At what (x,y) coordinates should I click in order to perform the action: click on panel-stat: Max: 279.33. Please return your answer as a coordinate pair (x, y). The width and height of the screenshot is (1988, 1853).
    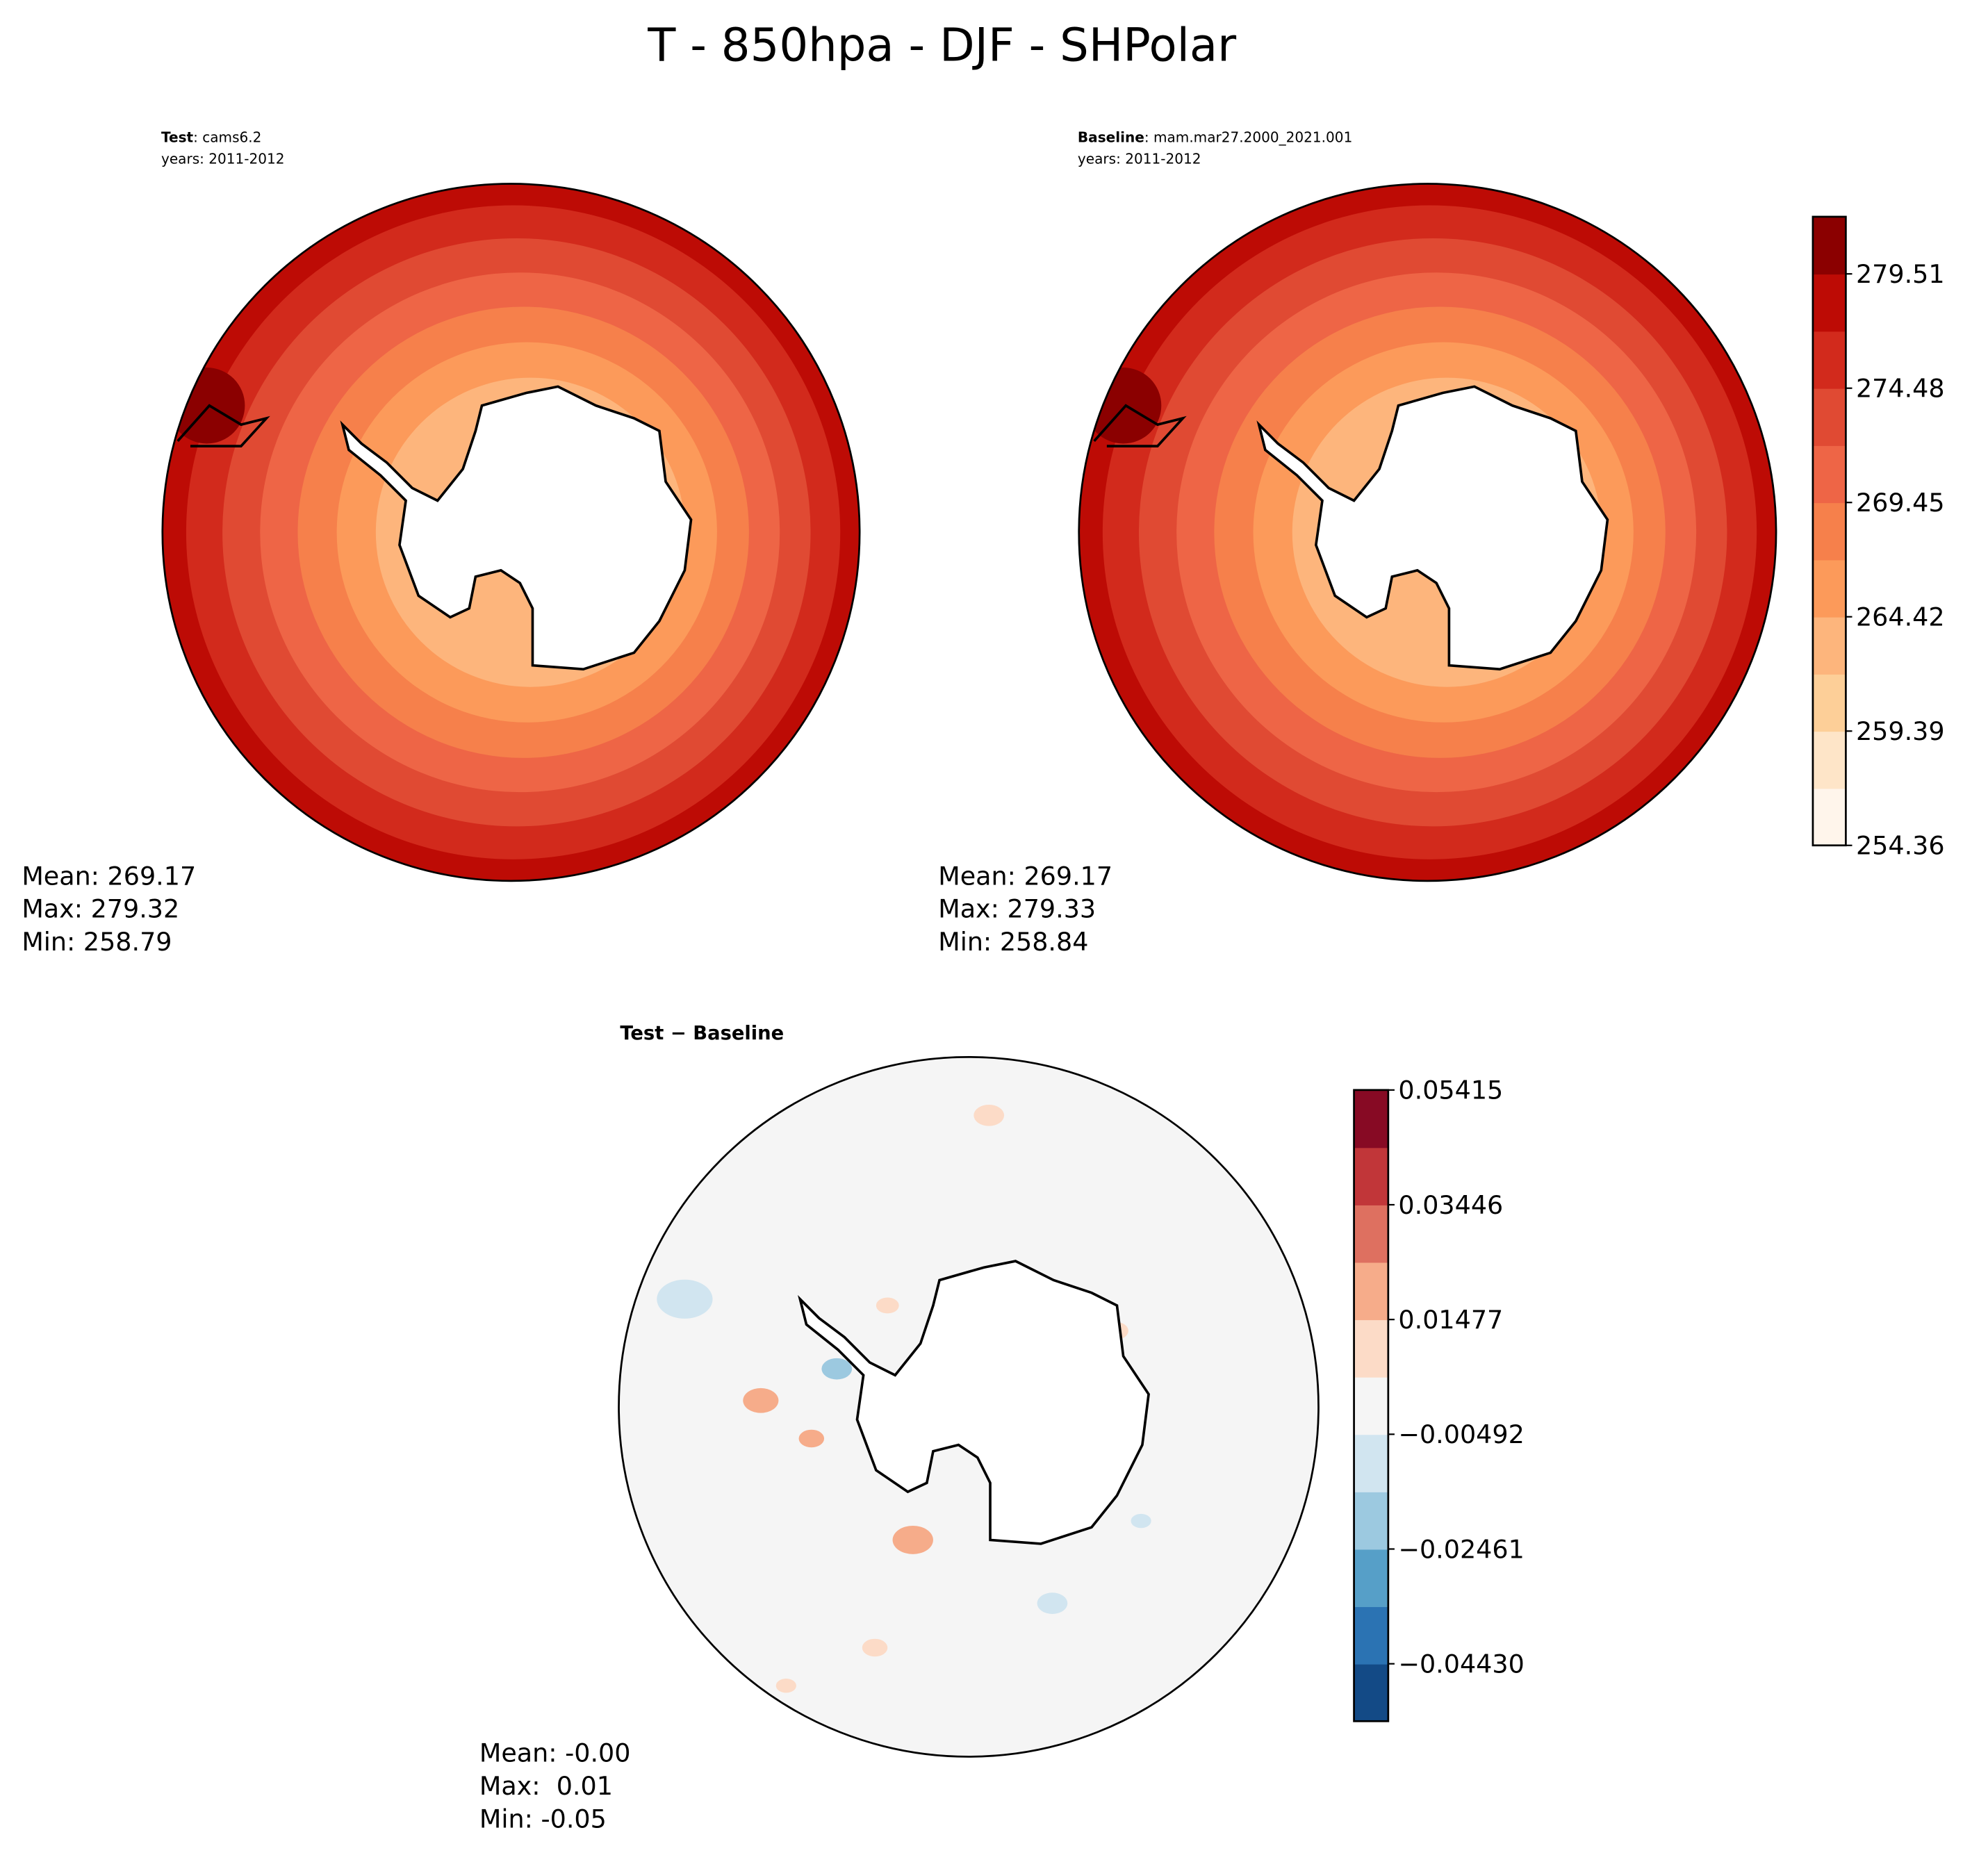
    Looking at the image, I should click on (1017, 909).